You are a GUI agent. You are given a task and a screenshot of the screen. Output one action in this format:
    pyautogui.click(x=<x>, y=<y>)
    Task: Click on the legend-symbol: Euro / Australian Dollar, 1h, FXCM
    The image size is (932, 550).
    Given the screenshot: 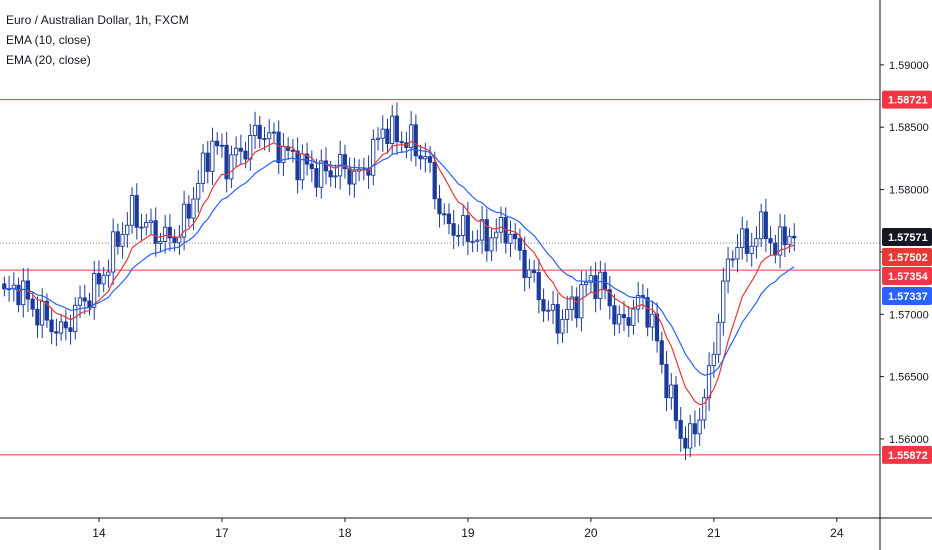 What is the action you would take?
    pyautogui.click(x=97, y=20)
    